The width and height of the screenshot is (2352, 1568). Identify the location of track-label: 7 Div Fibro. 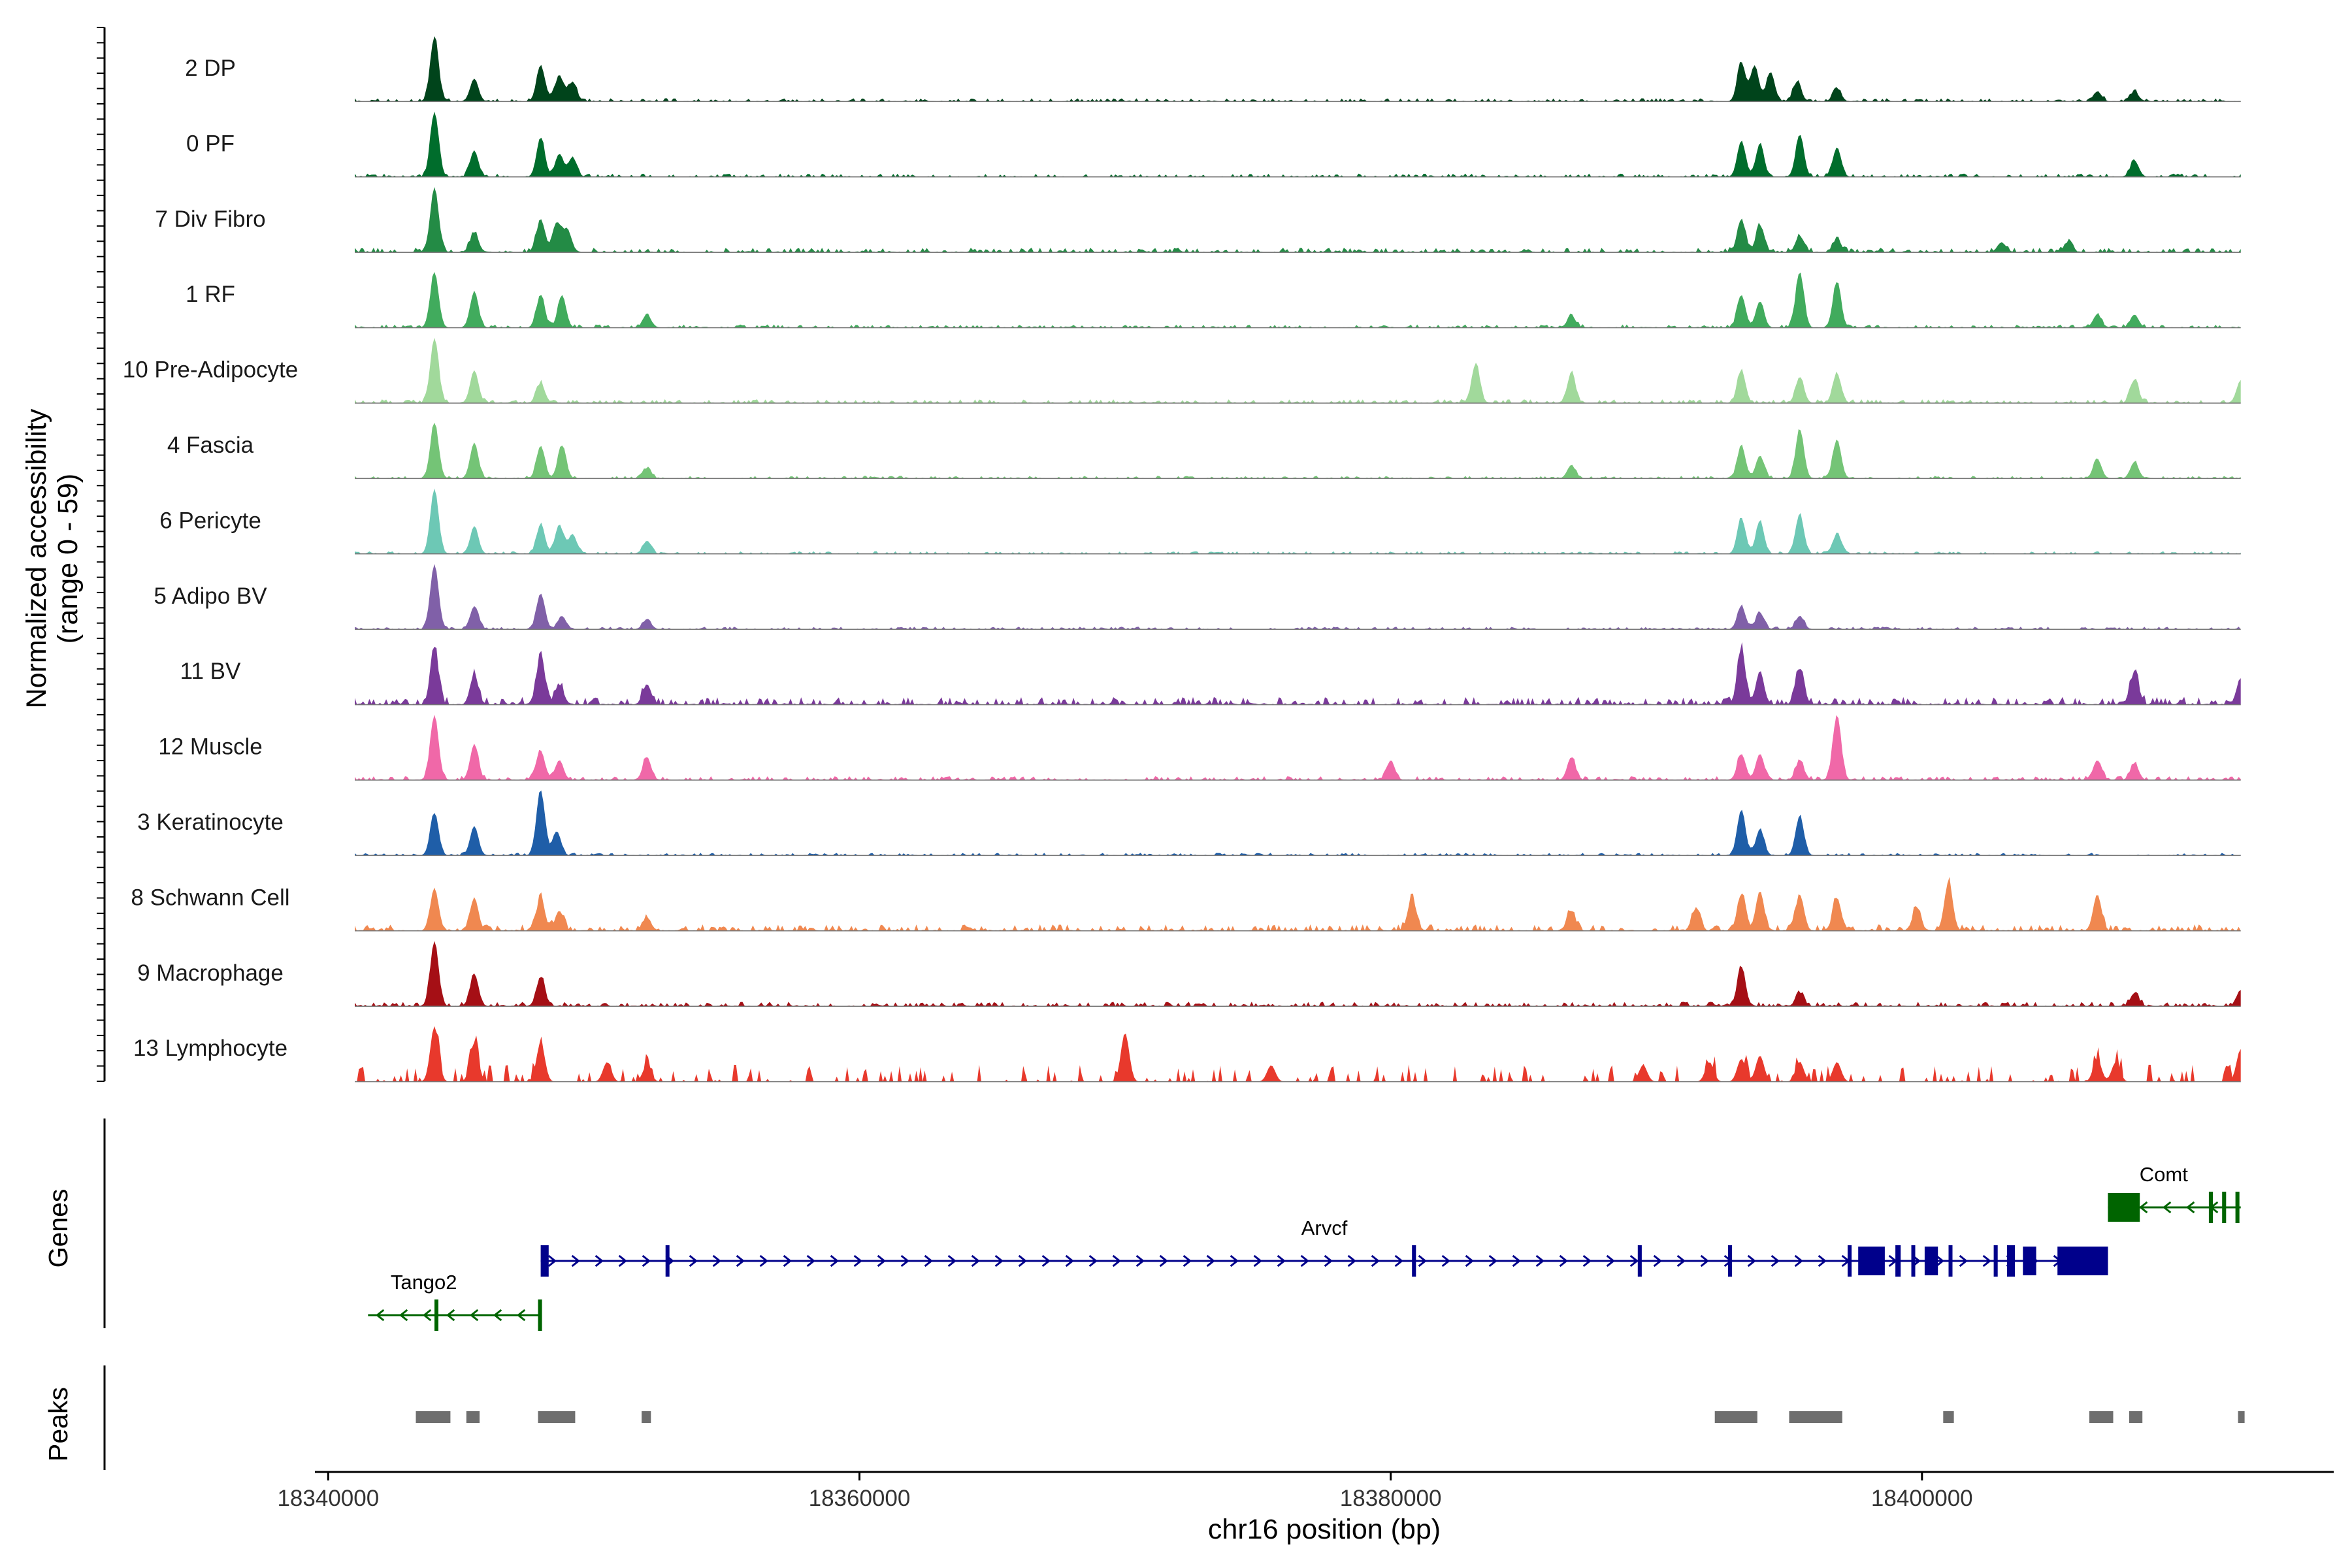
(210, 219).